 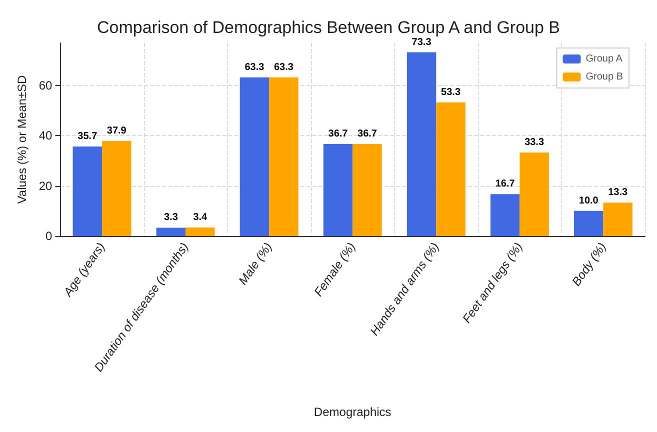 What do you see at coordinates (116, 131) in the screenshot?
I see `data-label: 37.9` at bounding box center [116, 131].